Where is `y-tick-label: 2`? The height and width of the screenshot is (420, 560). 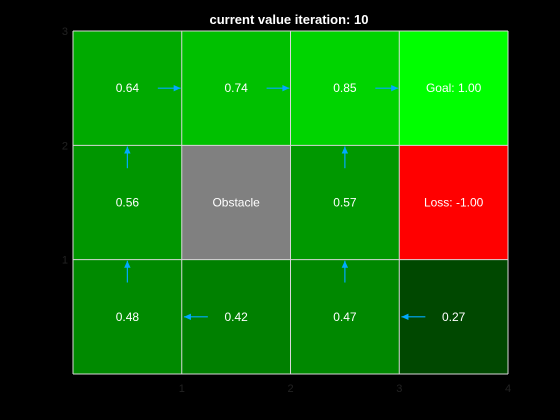
y-tick-label: 2 is located at coordinates (65, 146).